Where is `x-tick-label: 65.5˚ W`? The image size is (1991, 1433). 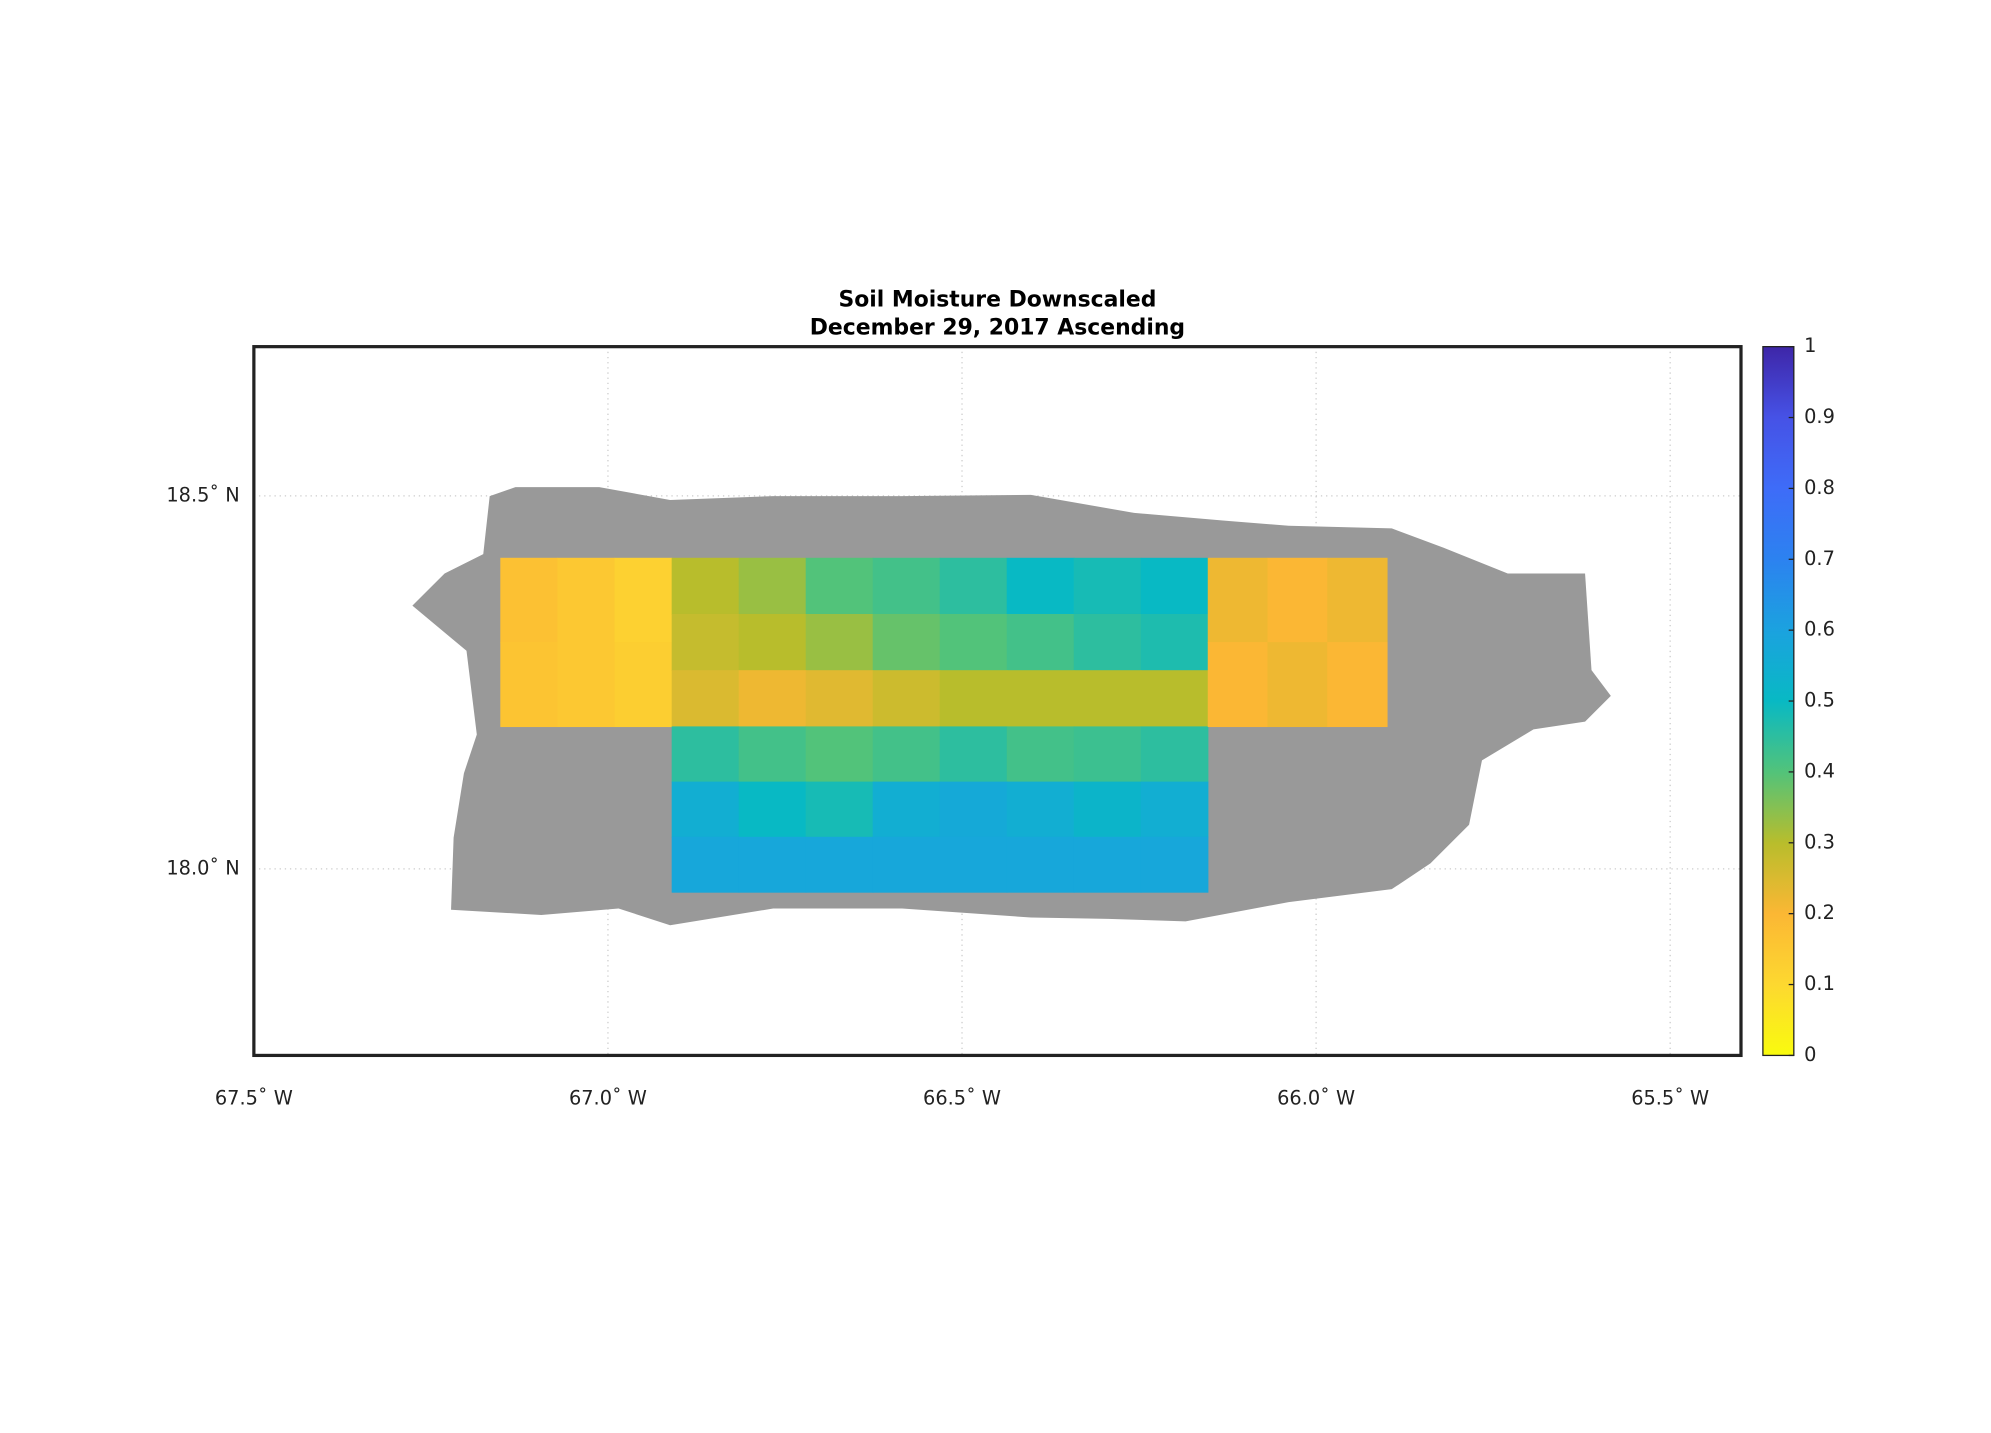 x-tick-label: 65.5˚ W is located at coordinates (1670, 1098).